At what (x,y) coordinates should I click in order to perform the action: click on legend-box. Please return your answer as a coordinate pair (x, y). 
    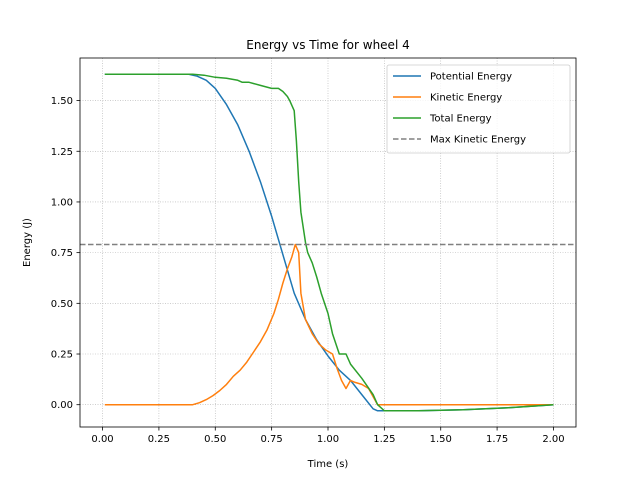
    Looking at the image, I should click on (478, 109).